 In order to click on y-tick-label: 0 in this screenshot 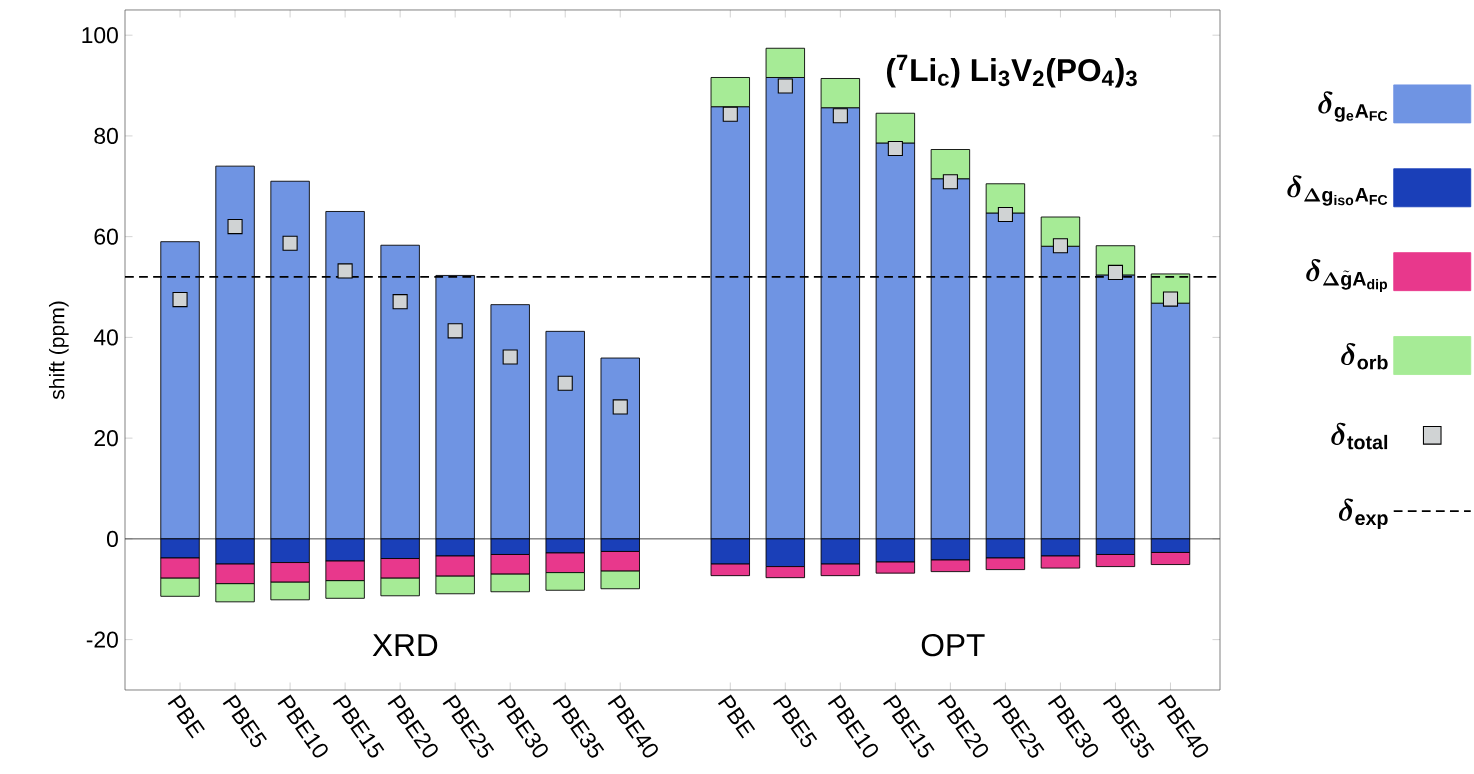, I will do `click(112, 538)`.